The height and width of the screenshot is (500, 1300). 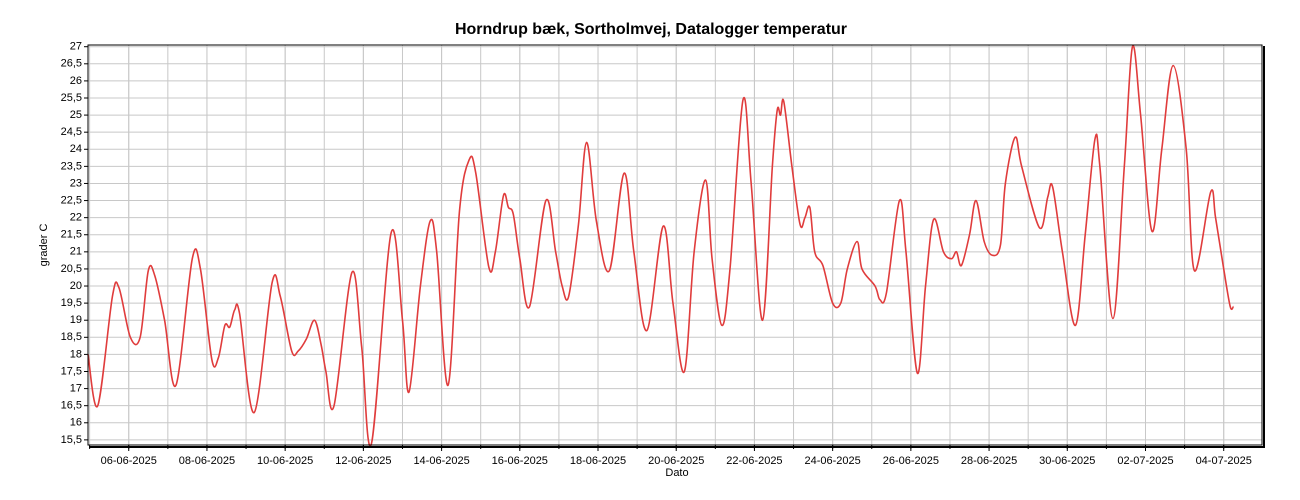 What do you see at coordinates (76, 252) in the screenshot?
I see `y-tick-label: 21` at bounding box center [76, 252].